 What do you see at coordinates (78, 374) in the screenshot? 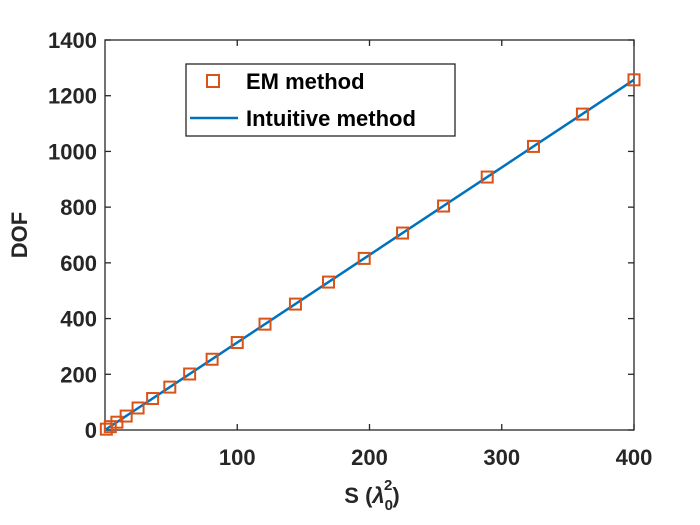
I see `y-tick-label: 200` at bounding box center [78, 374].